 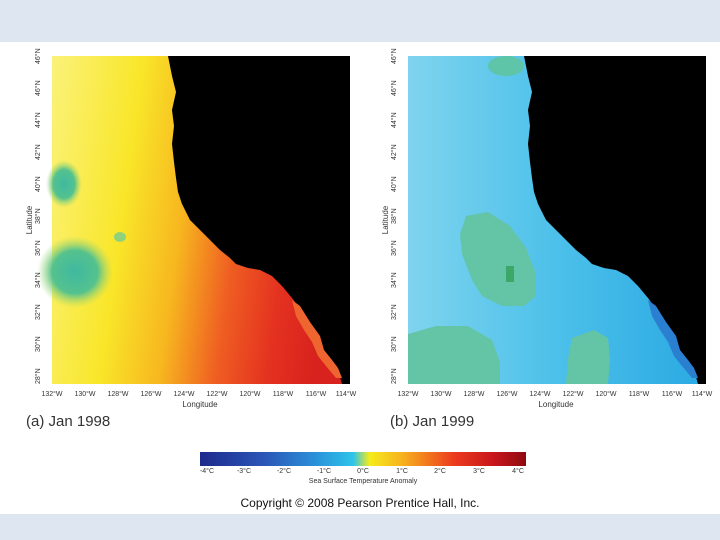 I want to click on panel-label-b: (b) Jan 1999, so click(x=432, y=421).